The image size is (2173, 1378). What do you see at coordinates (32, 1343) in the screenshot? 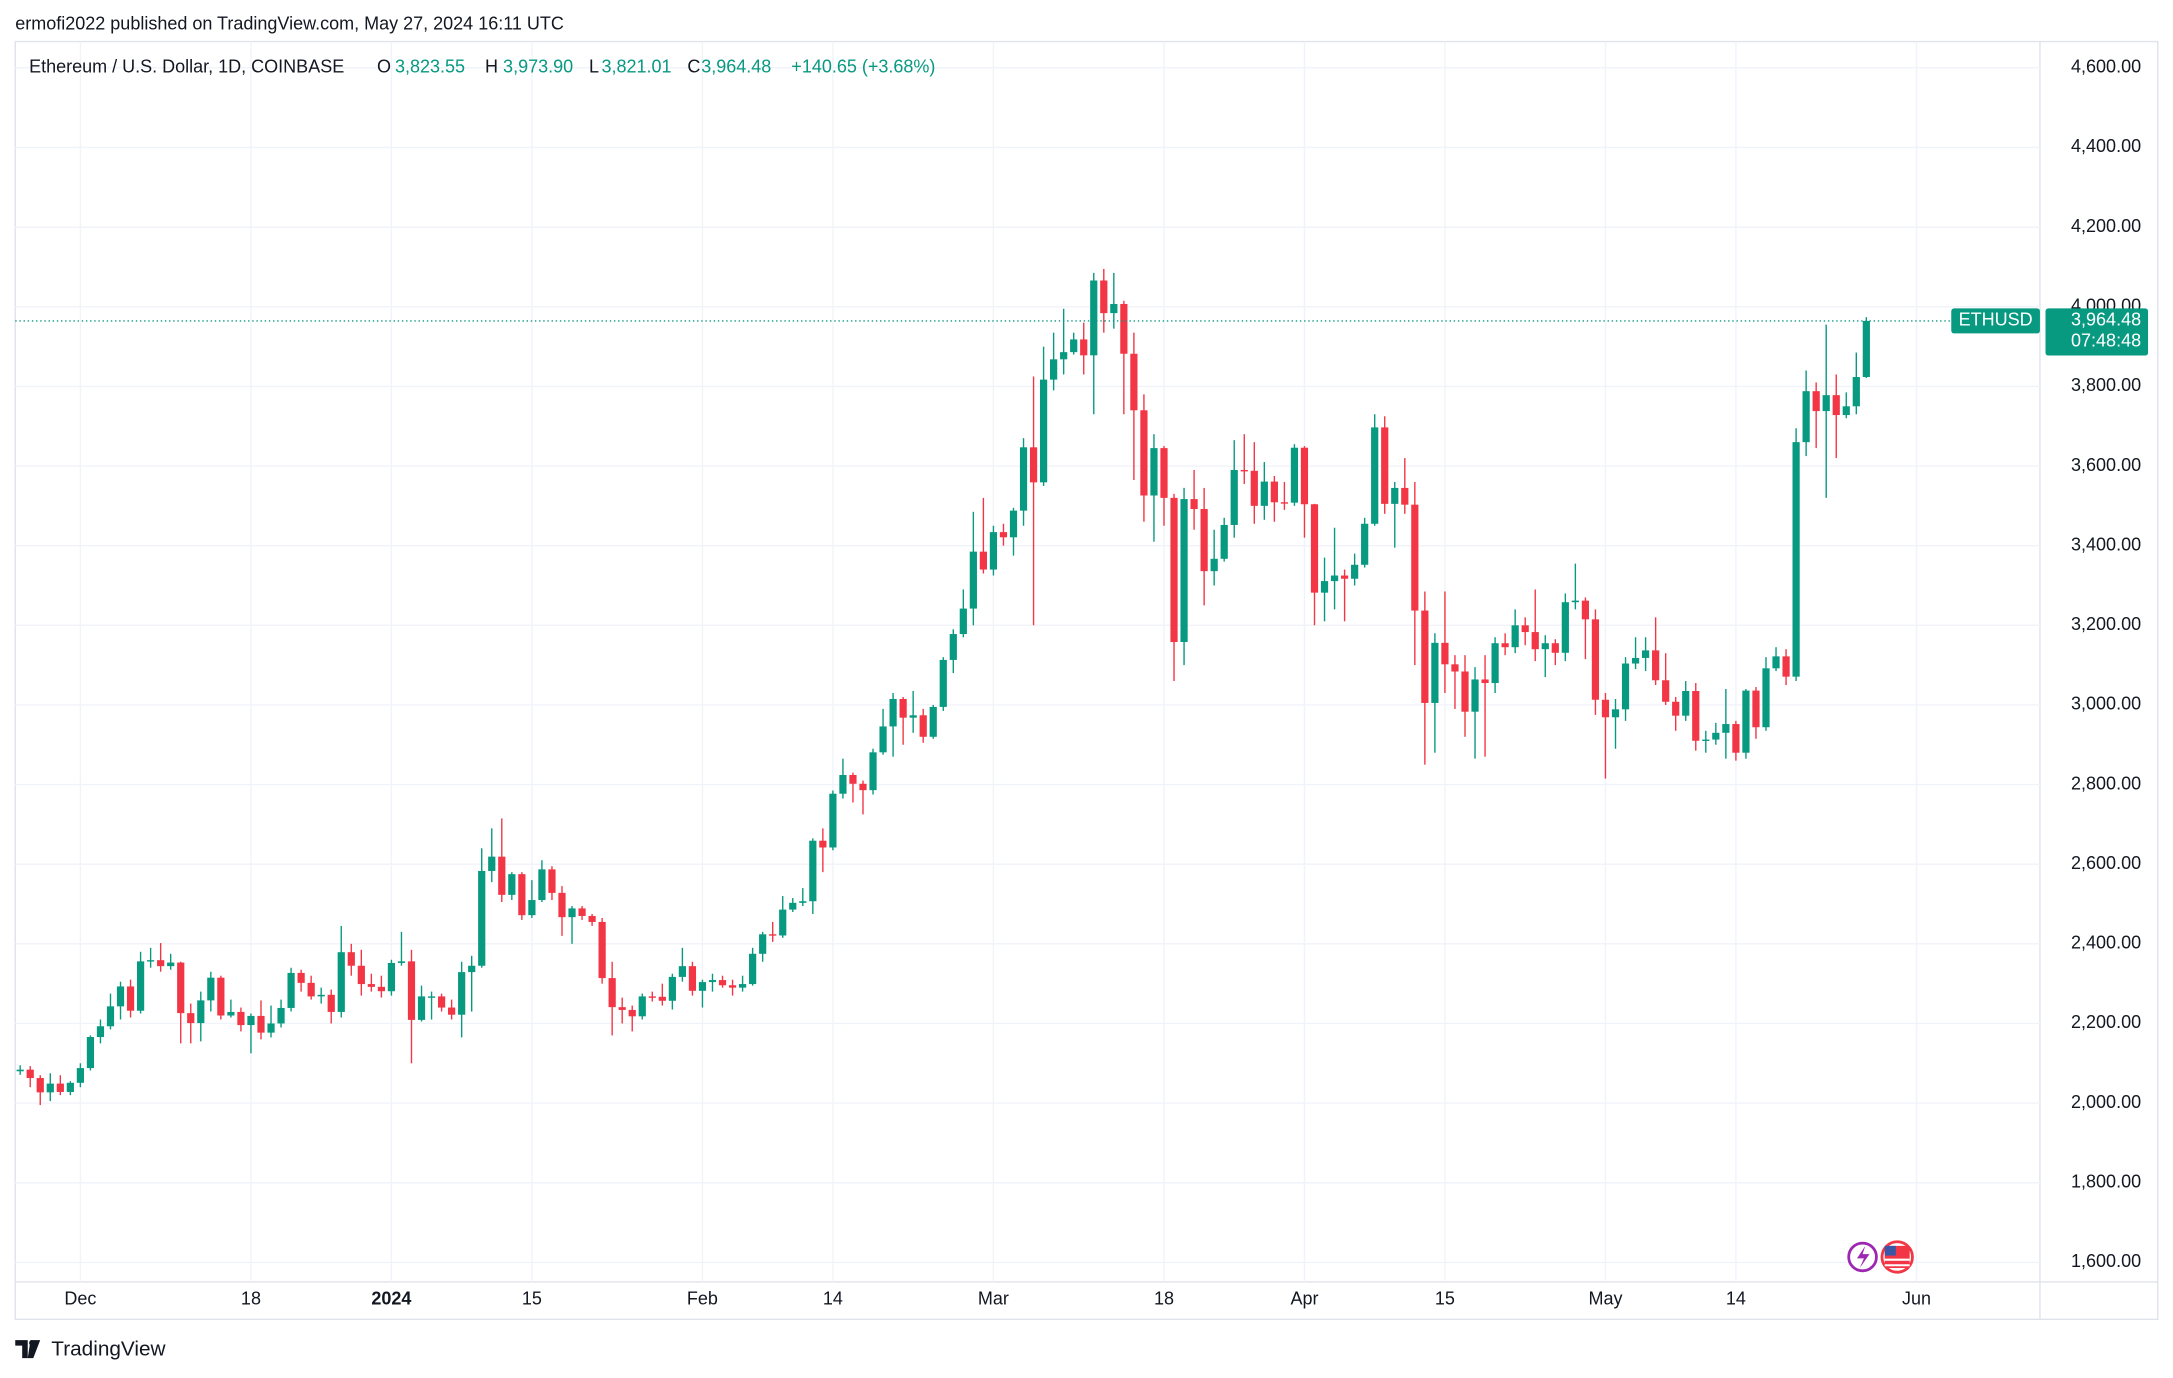
I see `brand-mark` at bounding box center [32, 1343].